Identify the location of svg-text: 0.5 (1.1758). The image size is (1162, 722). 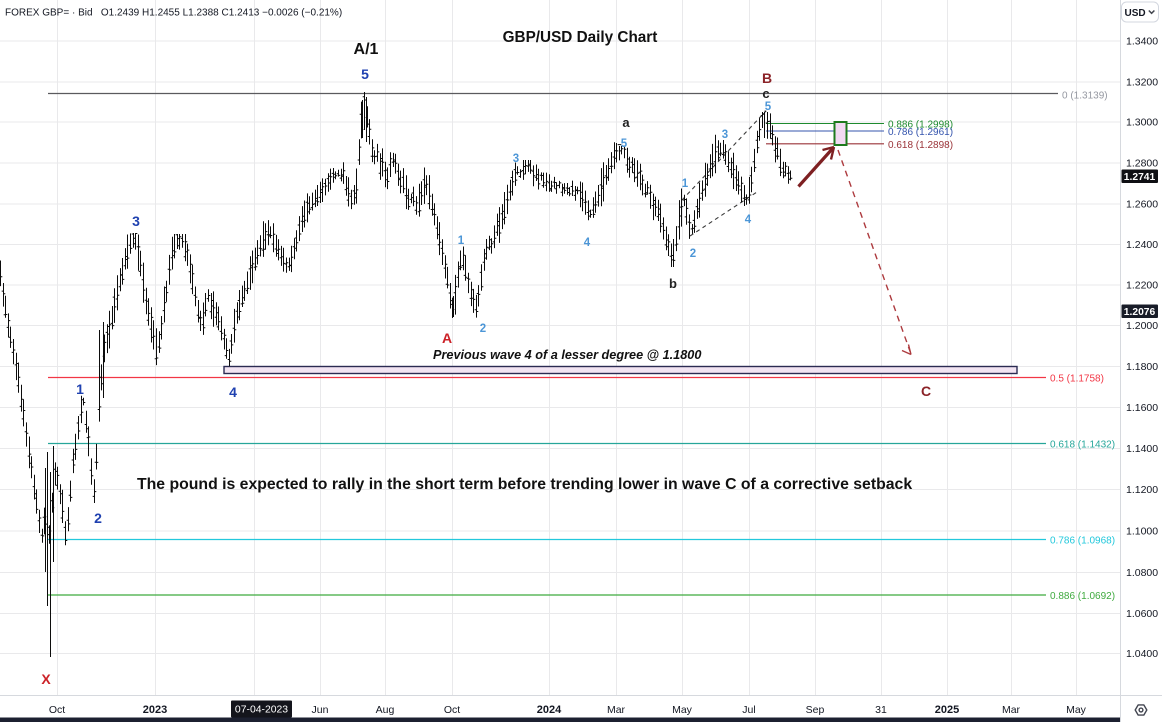
(1077, 379).